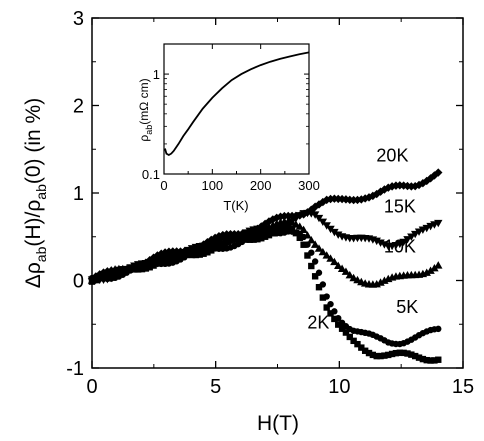 The image size is (484, 441). What do you see at coordinates (392, 156) in the screenshot?
I see `series-label-20K: 20K` at bounding box center [392, 156].